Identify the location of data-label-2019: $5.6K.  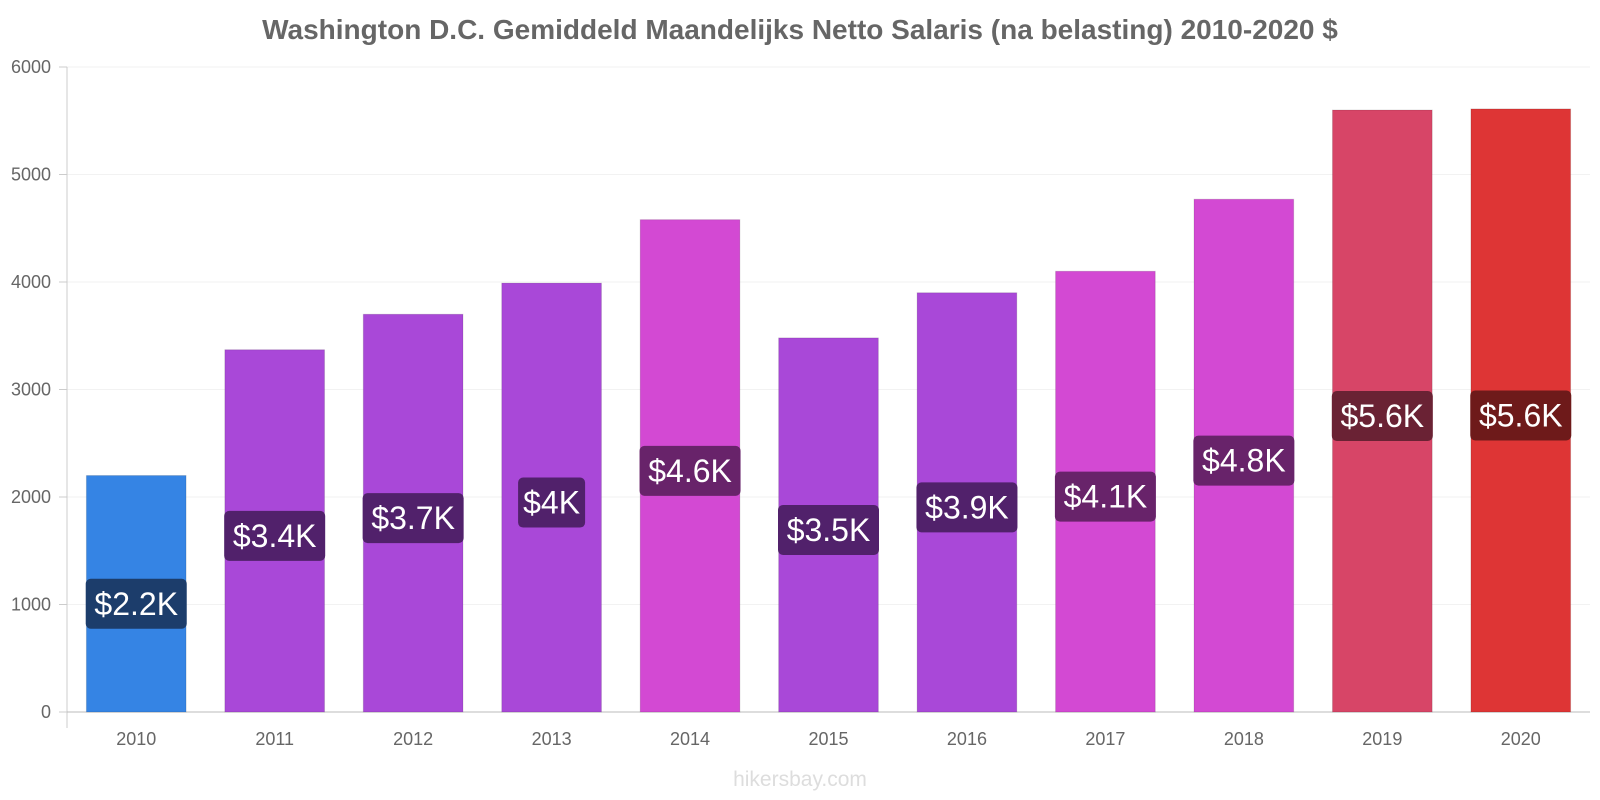
(1382, 416).